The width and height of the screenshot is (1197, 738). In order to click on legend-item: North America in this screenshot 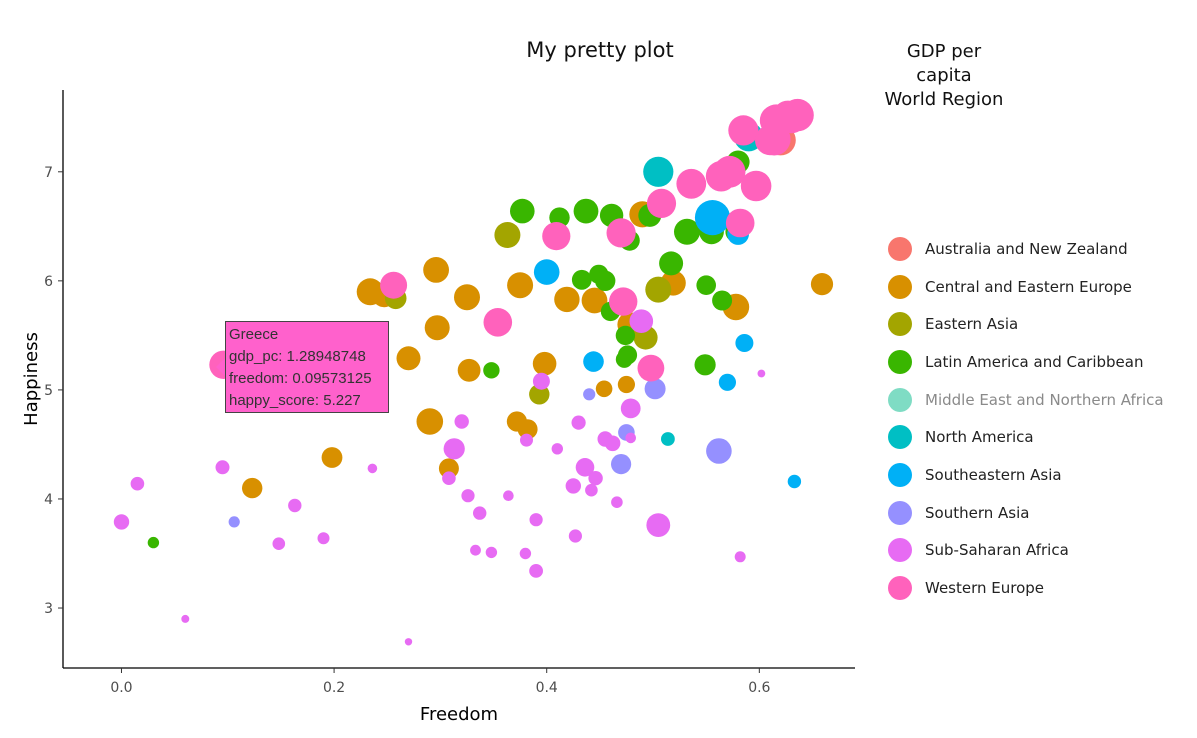, I will do `click(1030, 437)`.